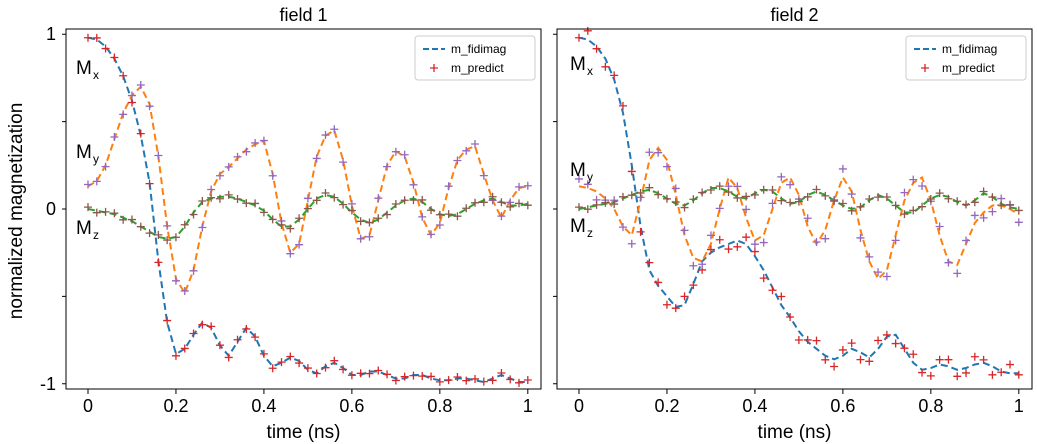 The height and width of the screenshot is (444, 1037). What do you see at coordinates (175, 406) in the screenshot?
I see `x-tick-label: 0.2` at bounding box center [175, 406].